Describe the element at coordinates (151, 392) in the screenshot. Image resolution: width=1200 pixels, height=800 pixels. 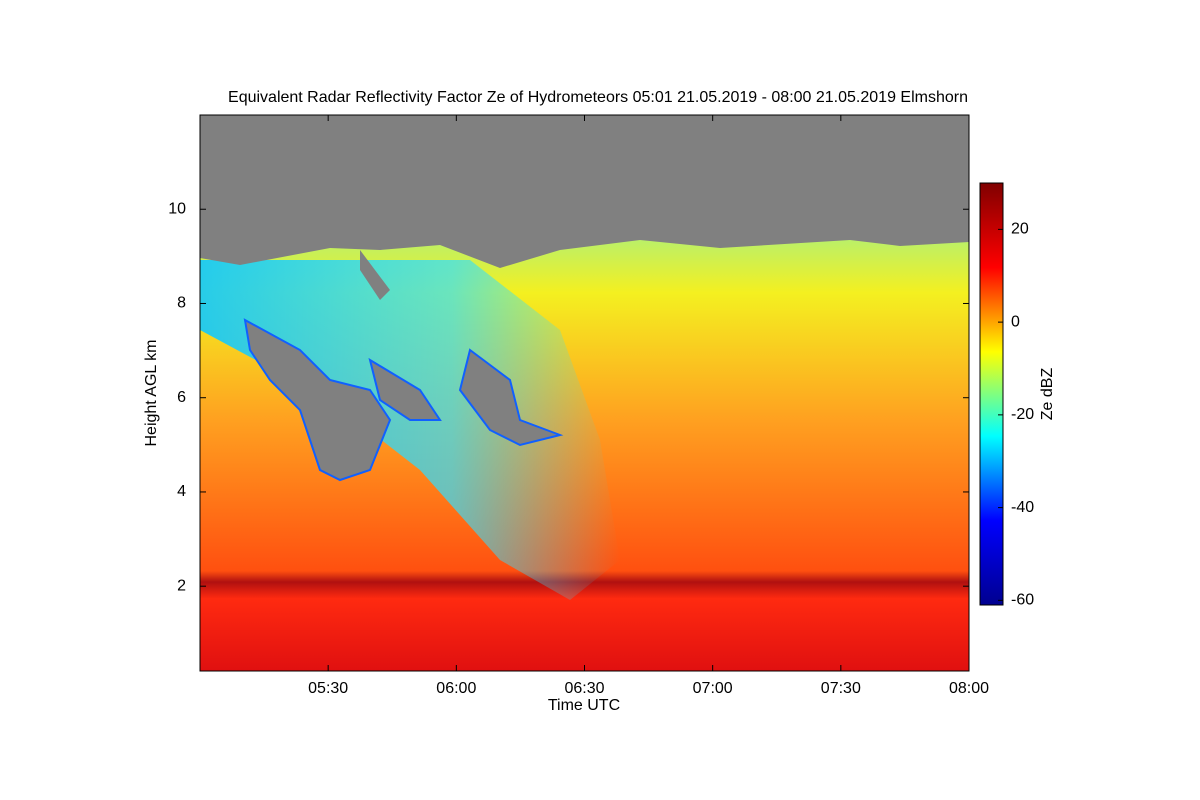
I see `y-axis-label: Height AGL km` at that location.